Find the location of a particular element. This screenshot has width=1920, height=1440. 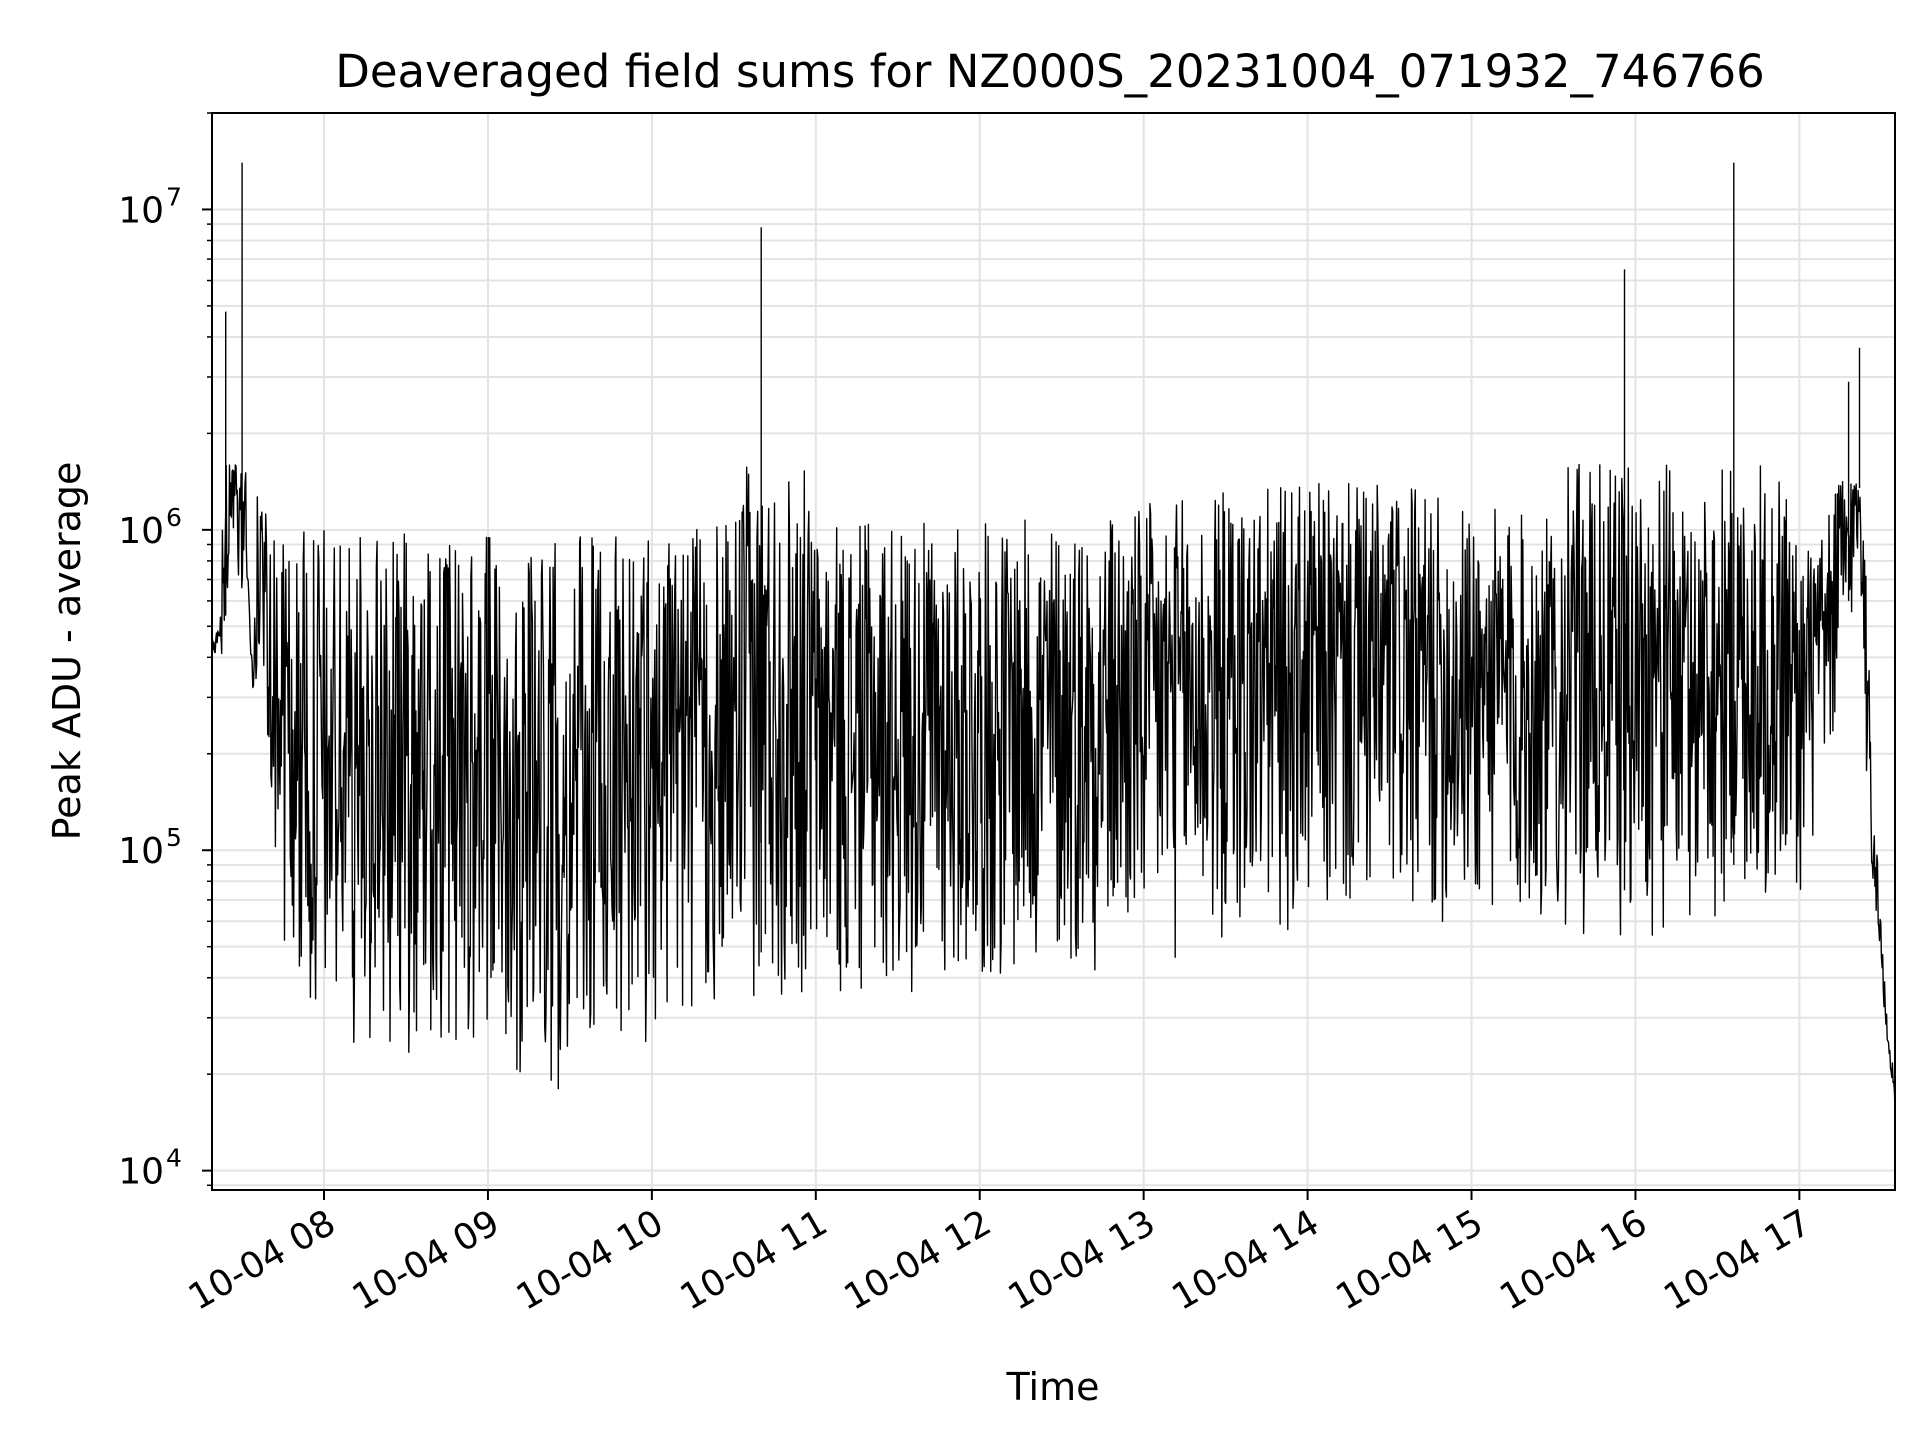

x-tick-label: 10-04 16 is located at coordinates (1573, 1260).